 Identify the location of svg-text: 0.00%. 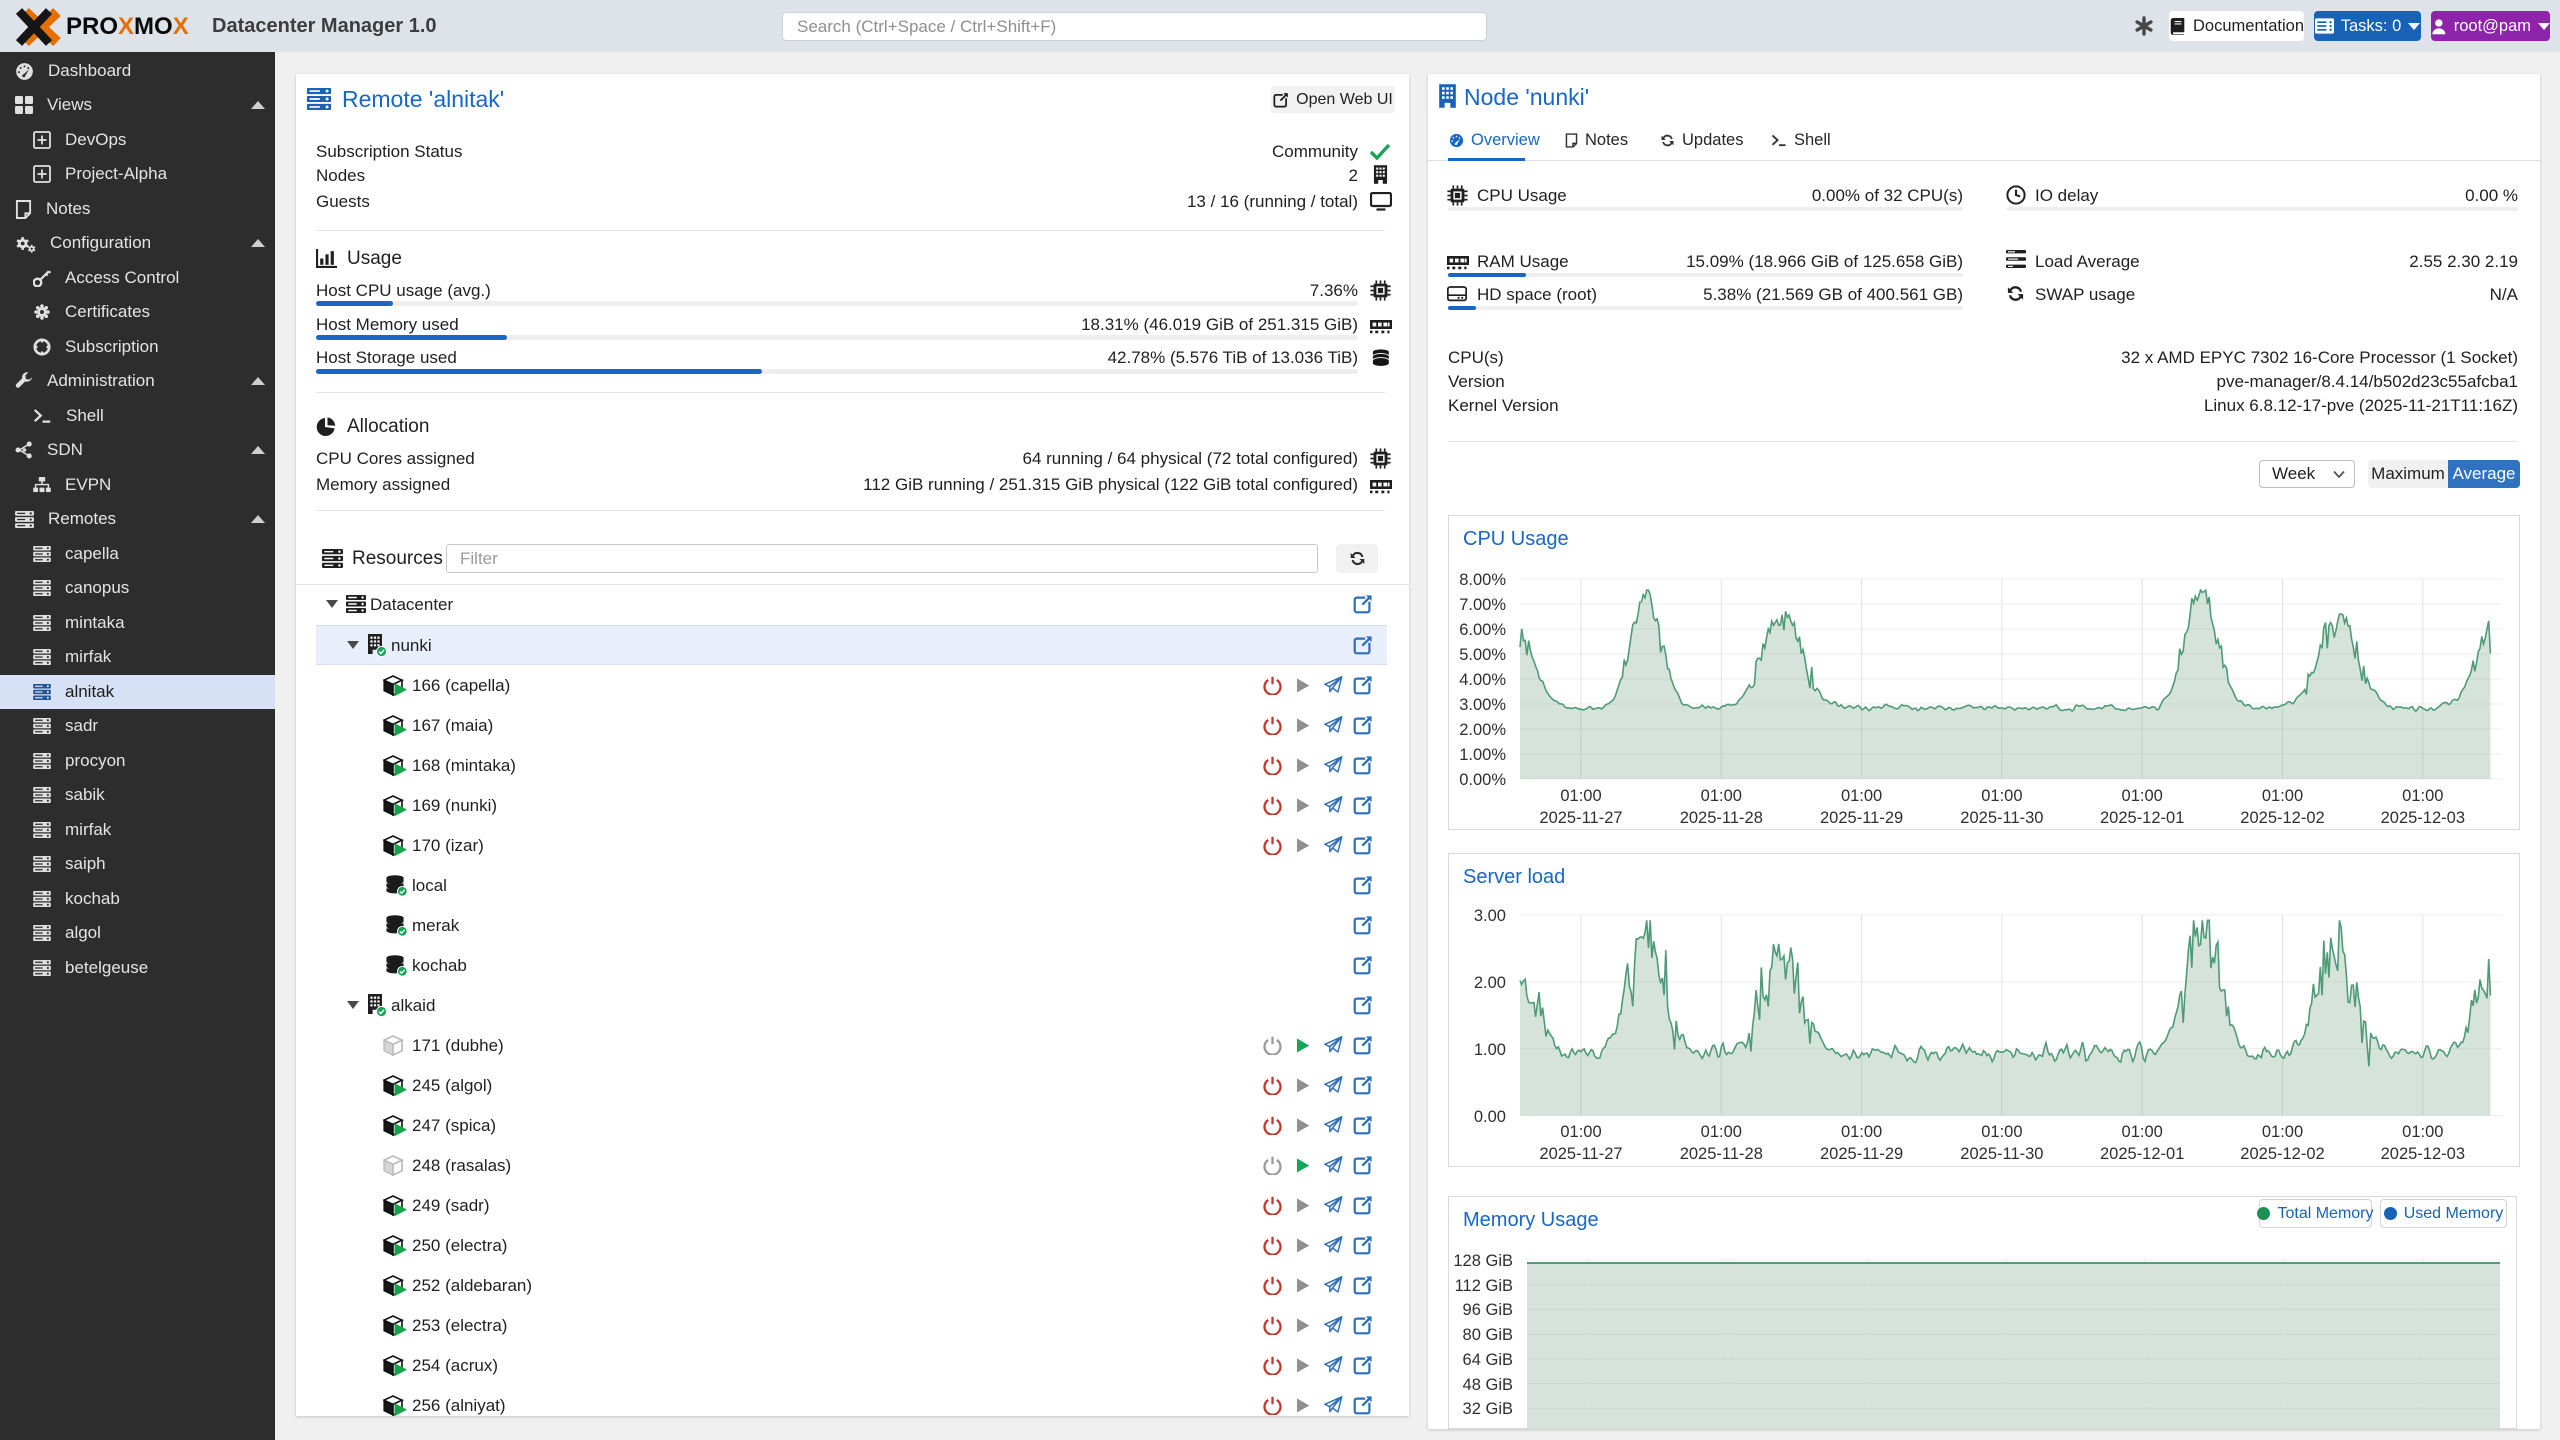
(1482, 780).